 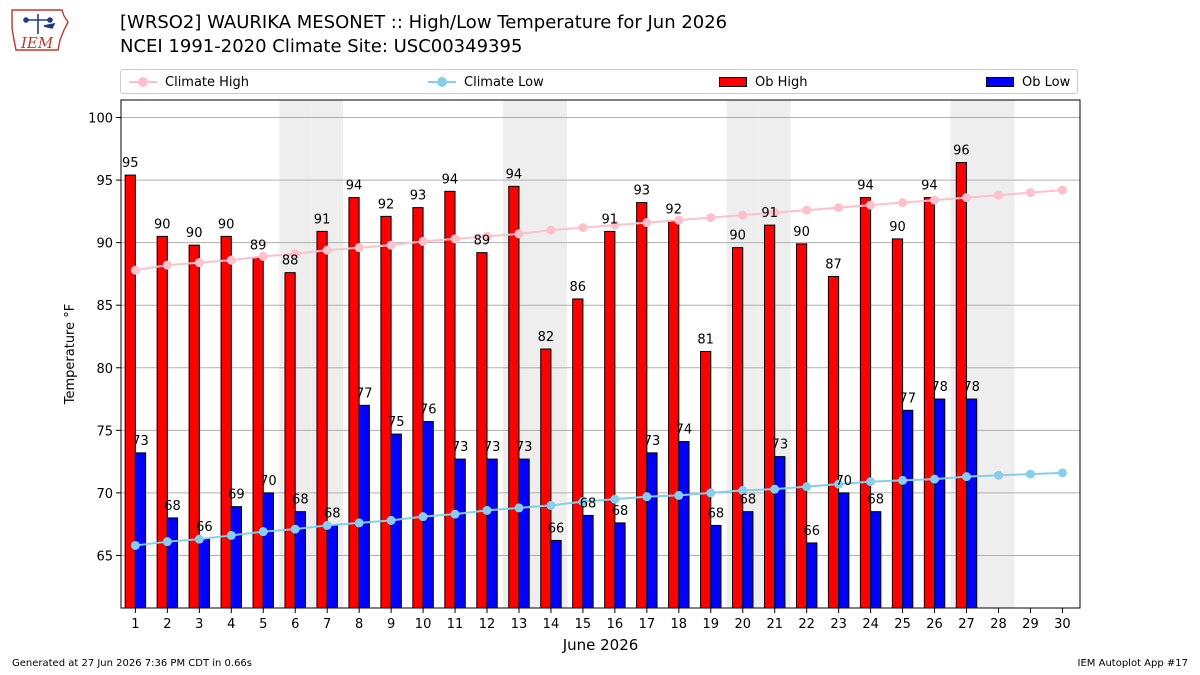 What do you see at coordinates (391, 624) in the screenshot?
I see `x-tick-label: 9` at bounding box center [391, 624].